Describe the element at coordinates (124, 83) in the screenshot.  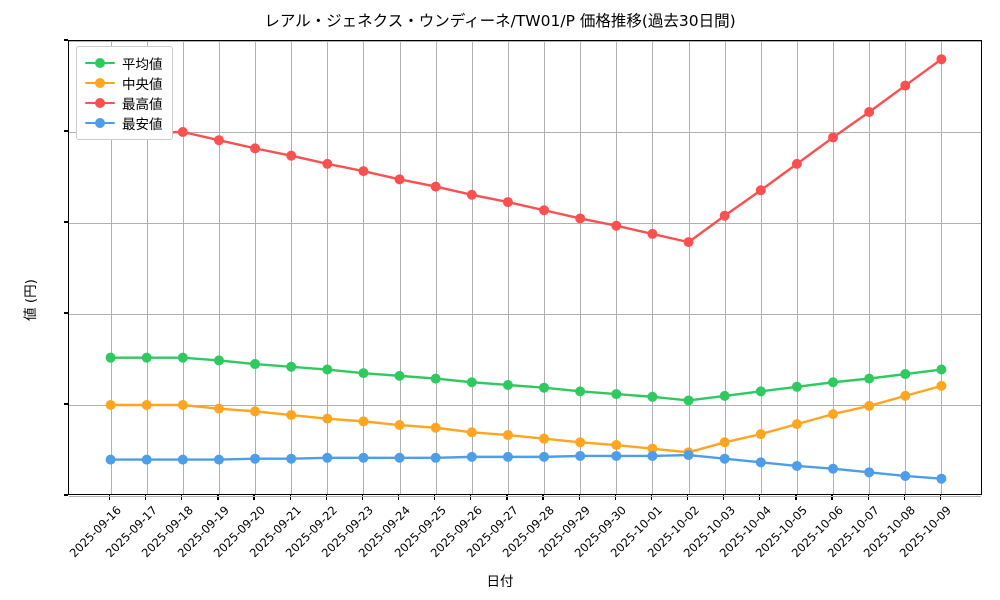
I see `legend-item-2: 中央値` at that location.